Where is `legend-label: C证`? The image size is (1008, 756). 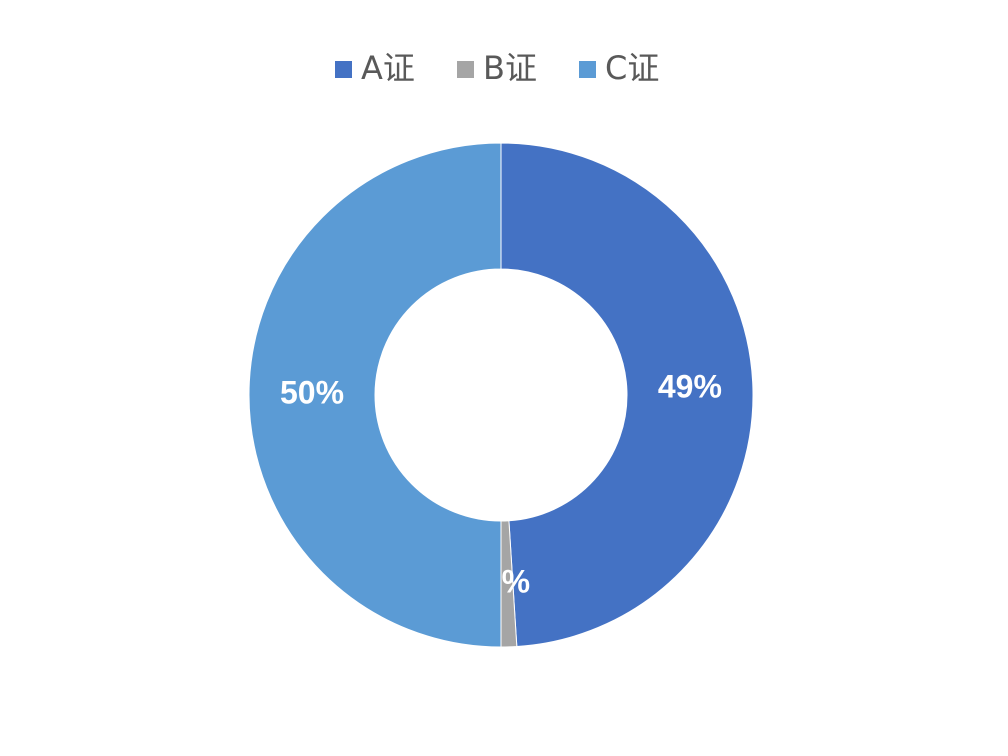 legend-label: C证 is located at coordinates (632, 68).